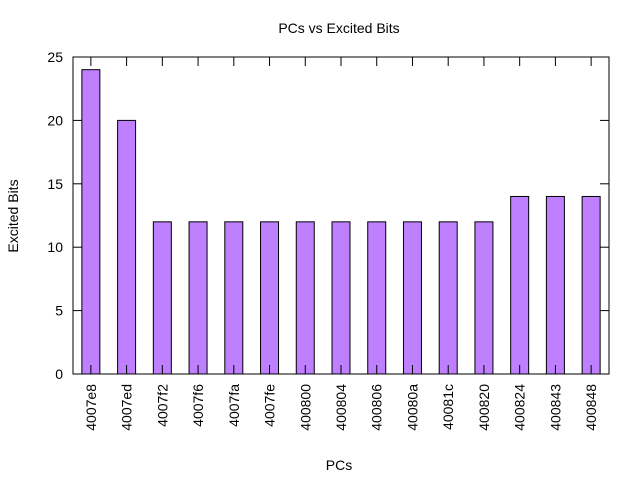  I want to click on x-tick-label: 400824, so click(520, 407).